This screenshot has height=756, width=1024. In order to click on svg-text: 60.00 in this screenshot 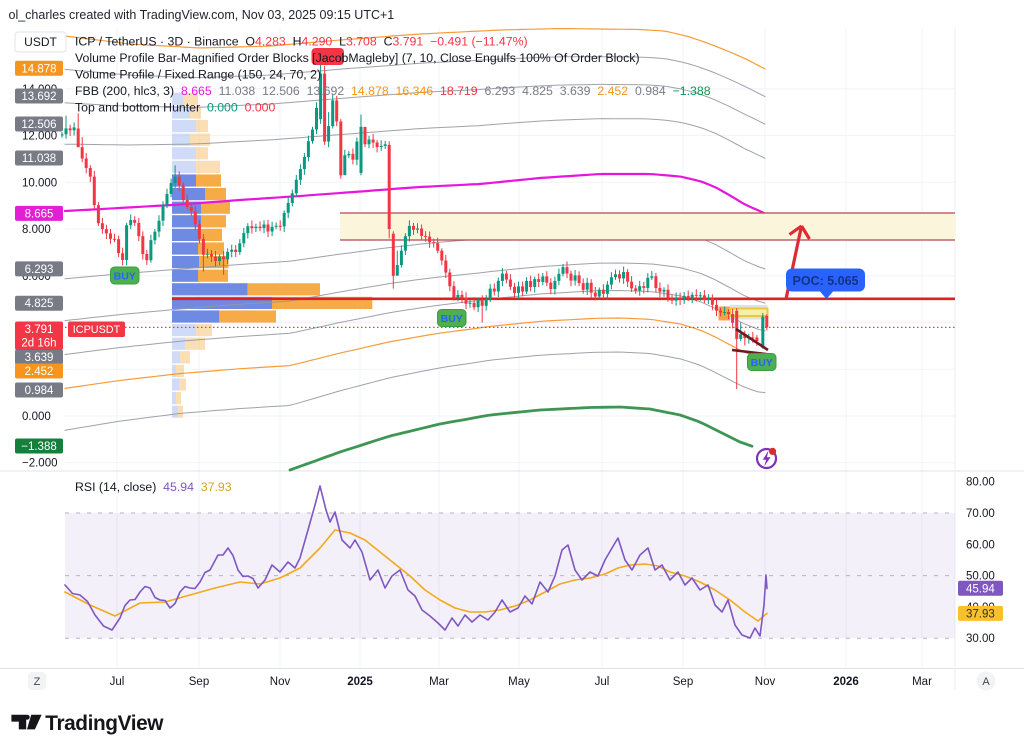, I will do `click(980, 545)`.